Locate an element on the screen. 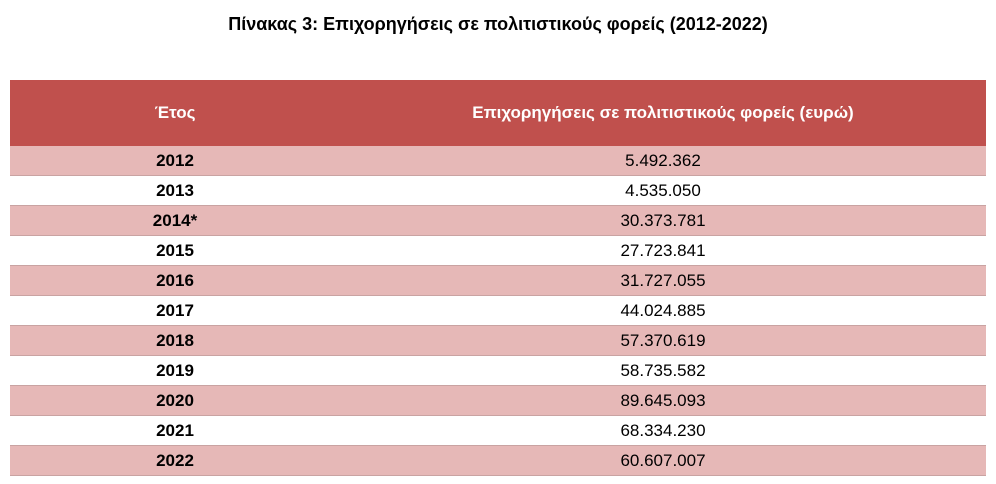 The width and height of the screenshot is (996, 484). table-row: 2020 89.645.093 is located at coordinates (498, 400).